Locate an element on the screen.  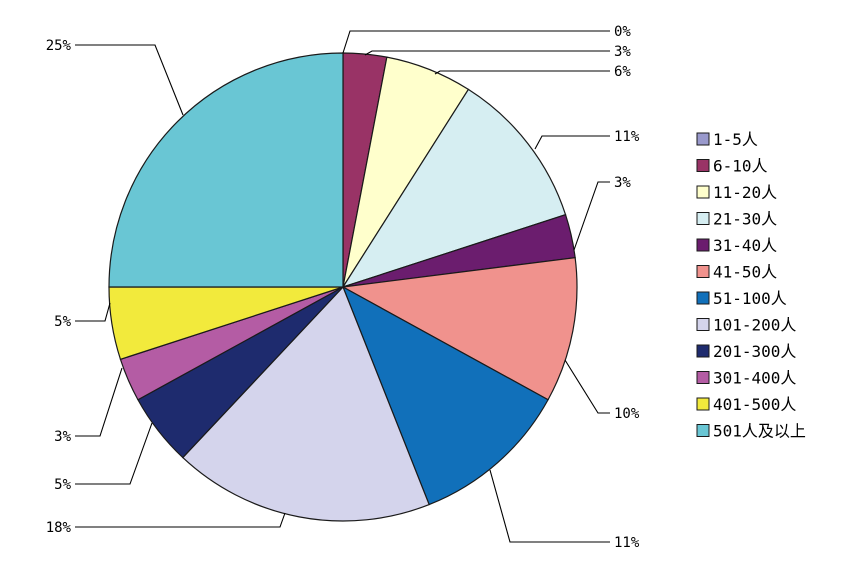
legend-label: 301-400人 is located at coordinates (754, 378).